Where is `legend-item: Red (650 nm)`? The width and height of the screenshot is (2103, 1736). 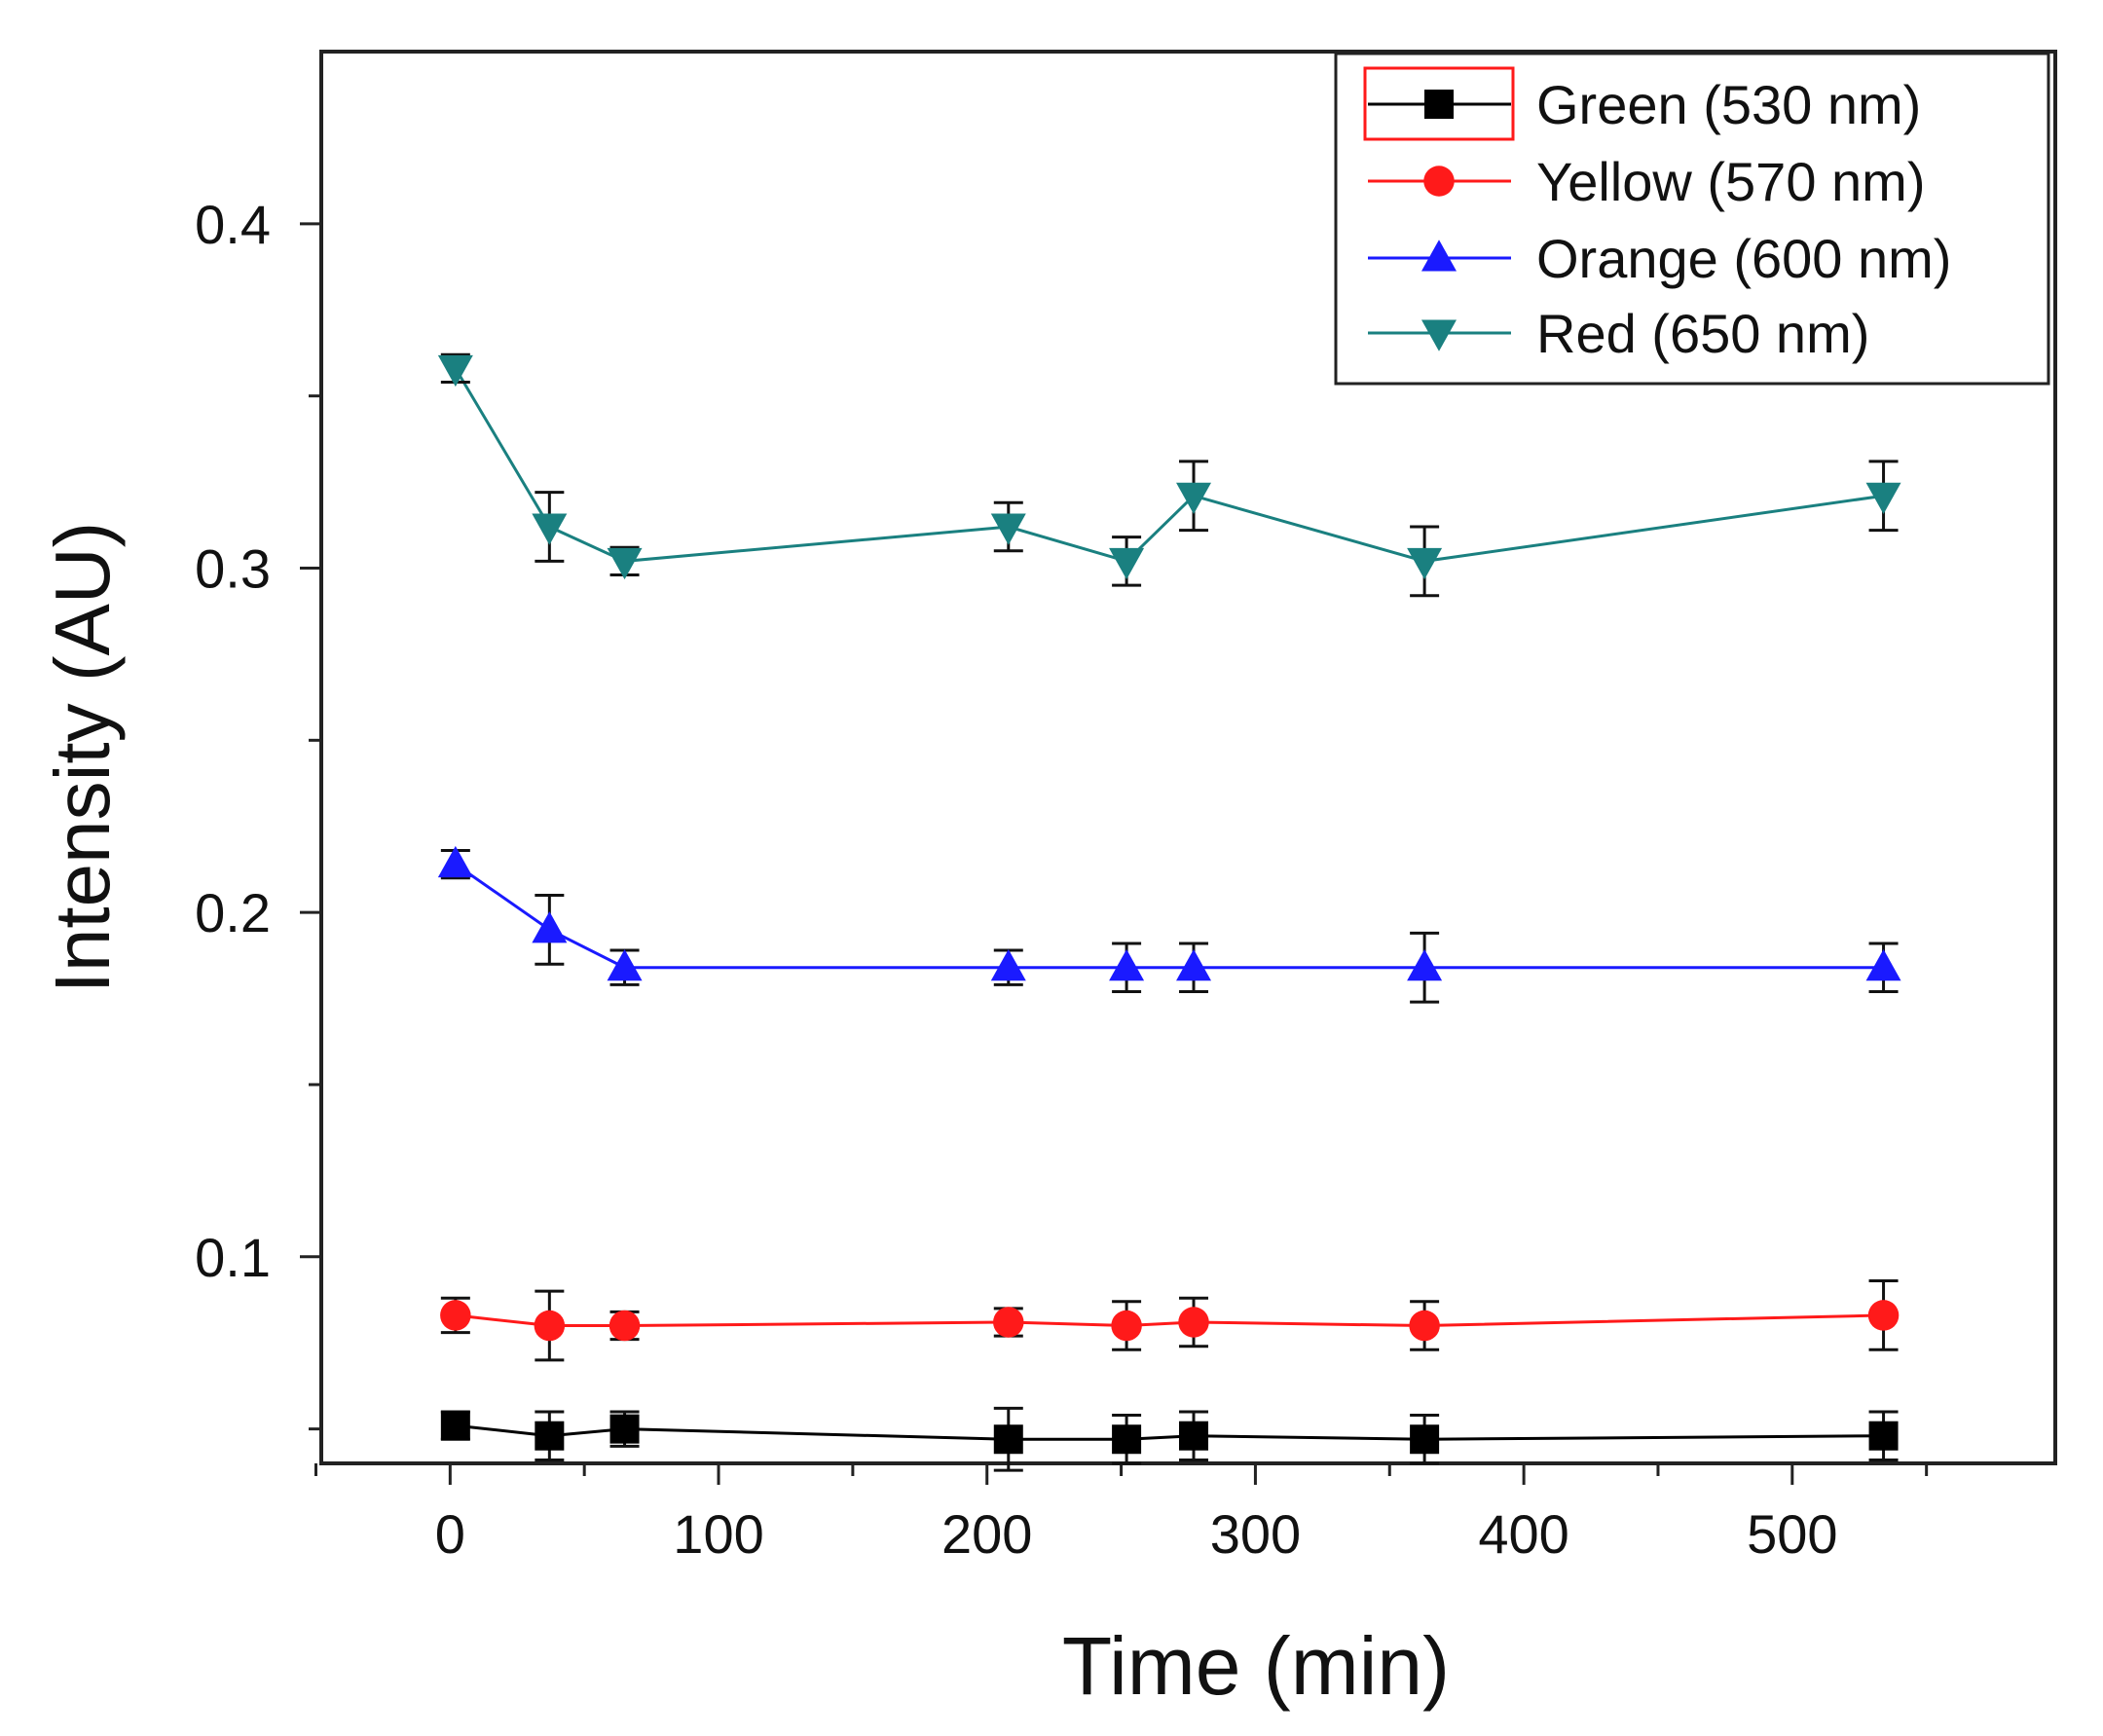 legend-item: Red (650 nm) is located at coordinates (1618, 333).